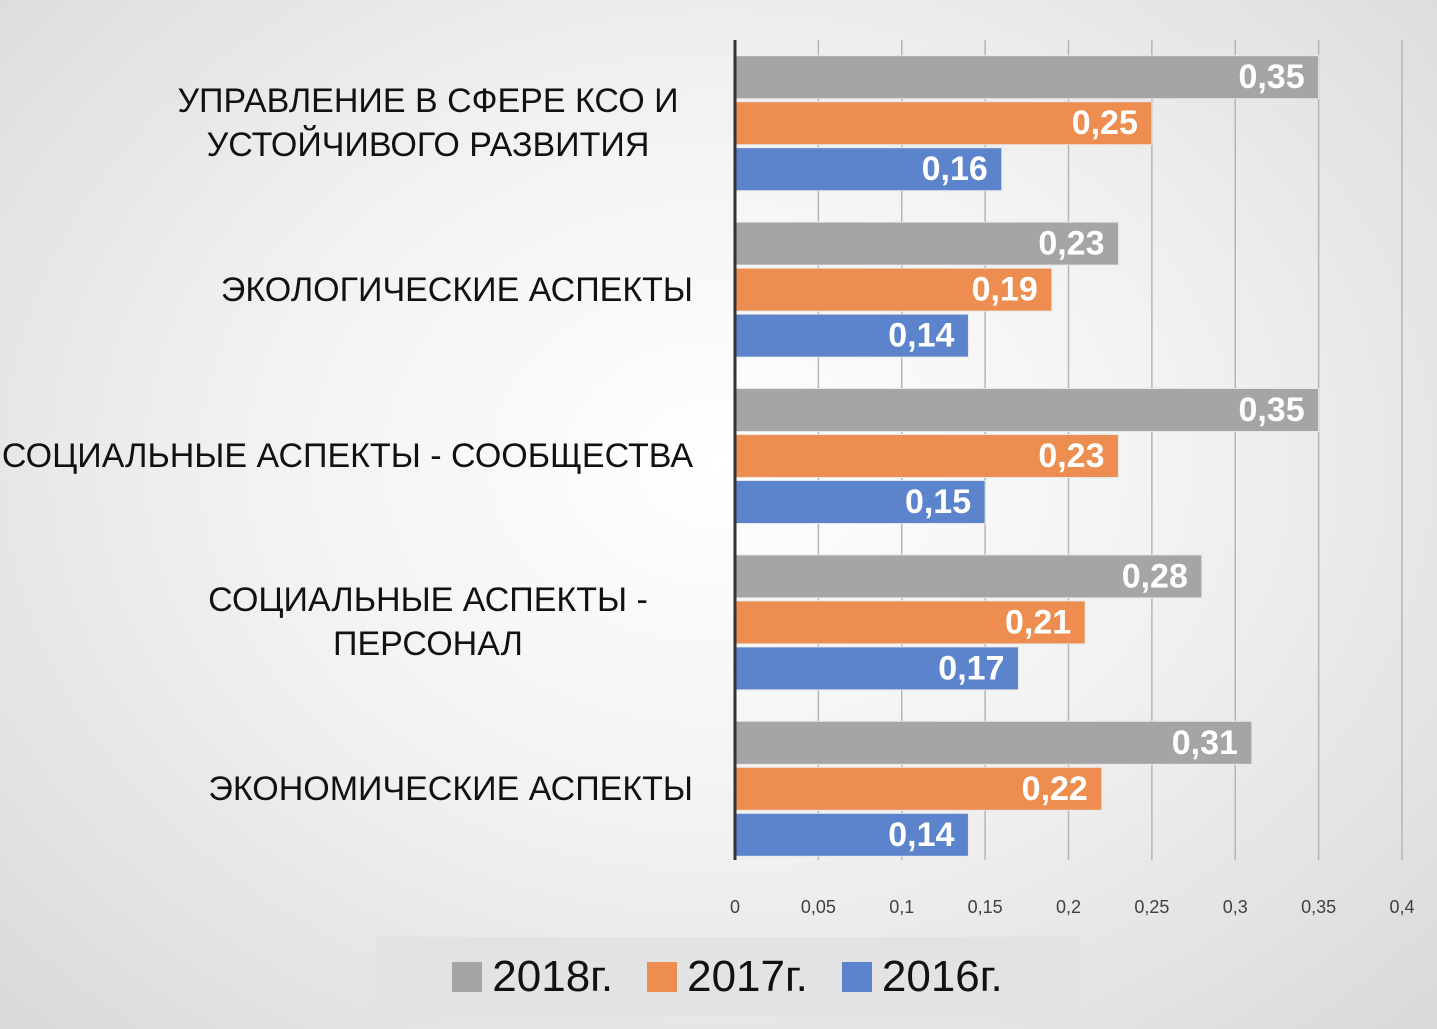  Describe the element at coordinates (1155, 576) in the screenshot. I see `data-label: 0,28` at that location.